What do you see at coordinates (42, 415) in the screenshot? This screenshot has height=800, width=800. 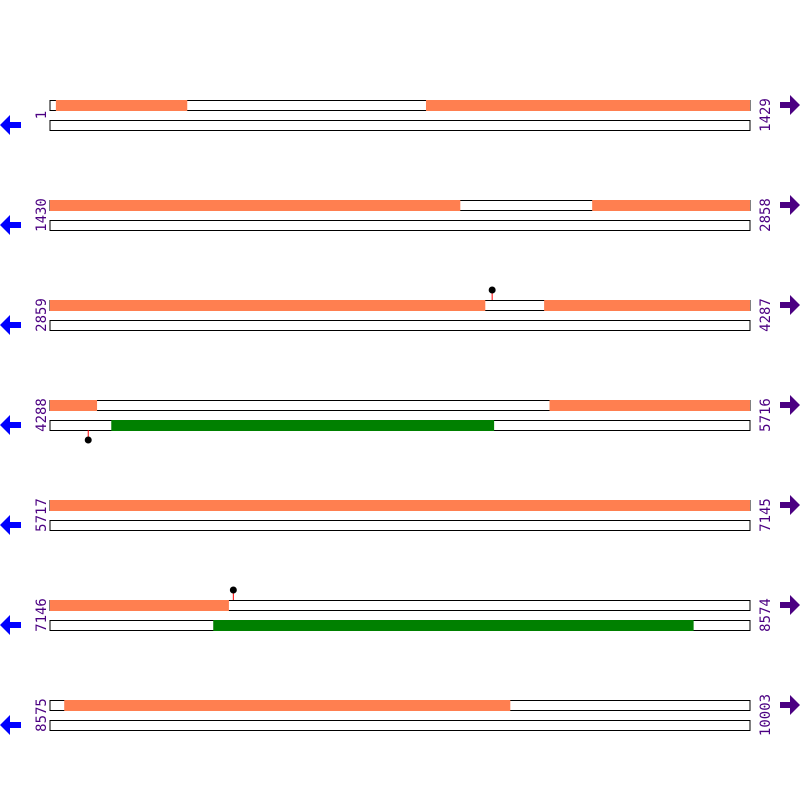 I see `start-position-label: 4288` at bounding box center [42, 415].